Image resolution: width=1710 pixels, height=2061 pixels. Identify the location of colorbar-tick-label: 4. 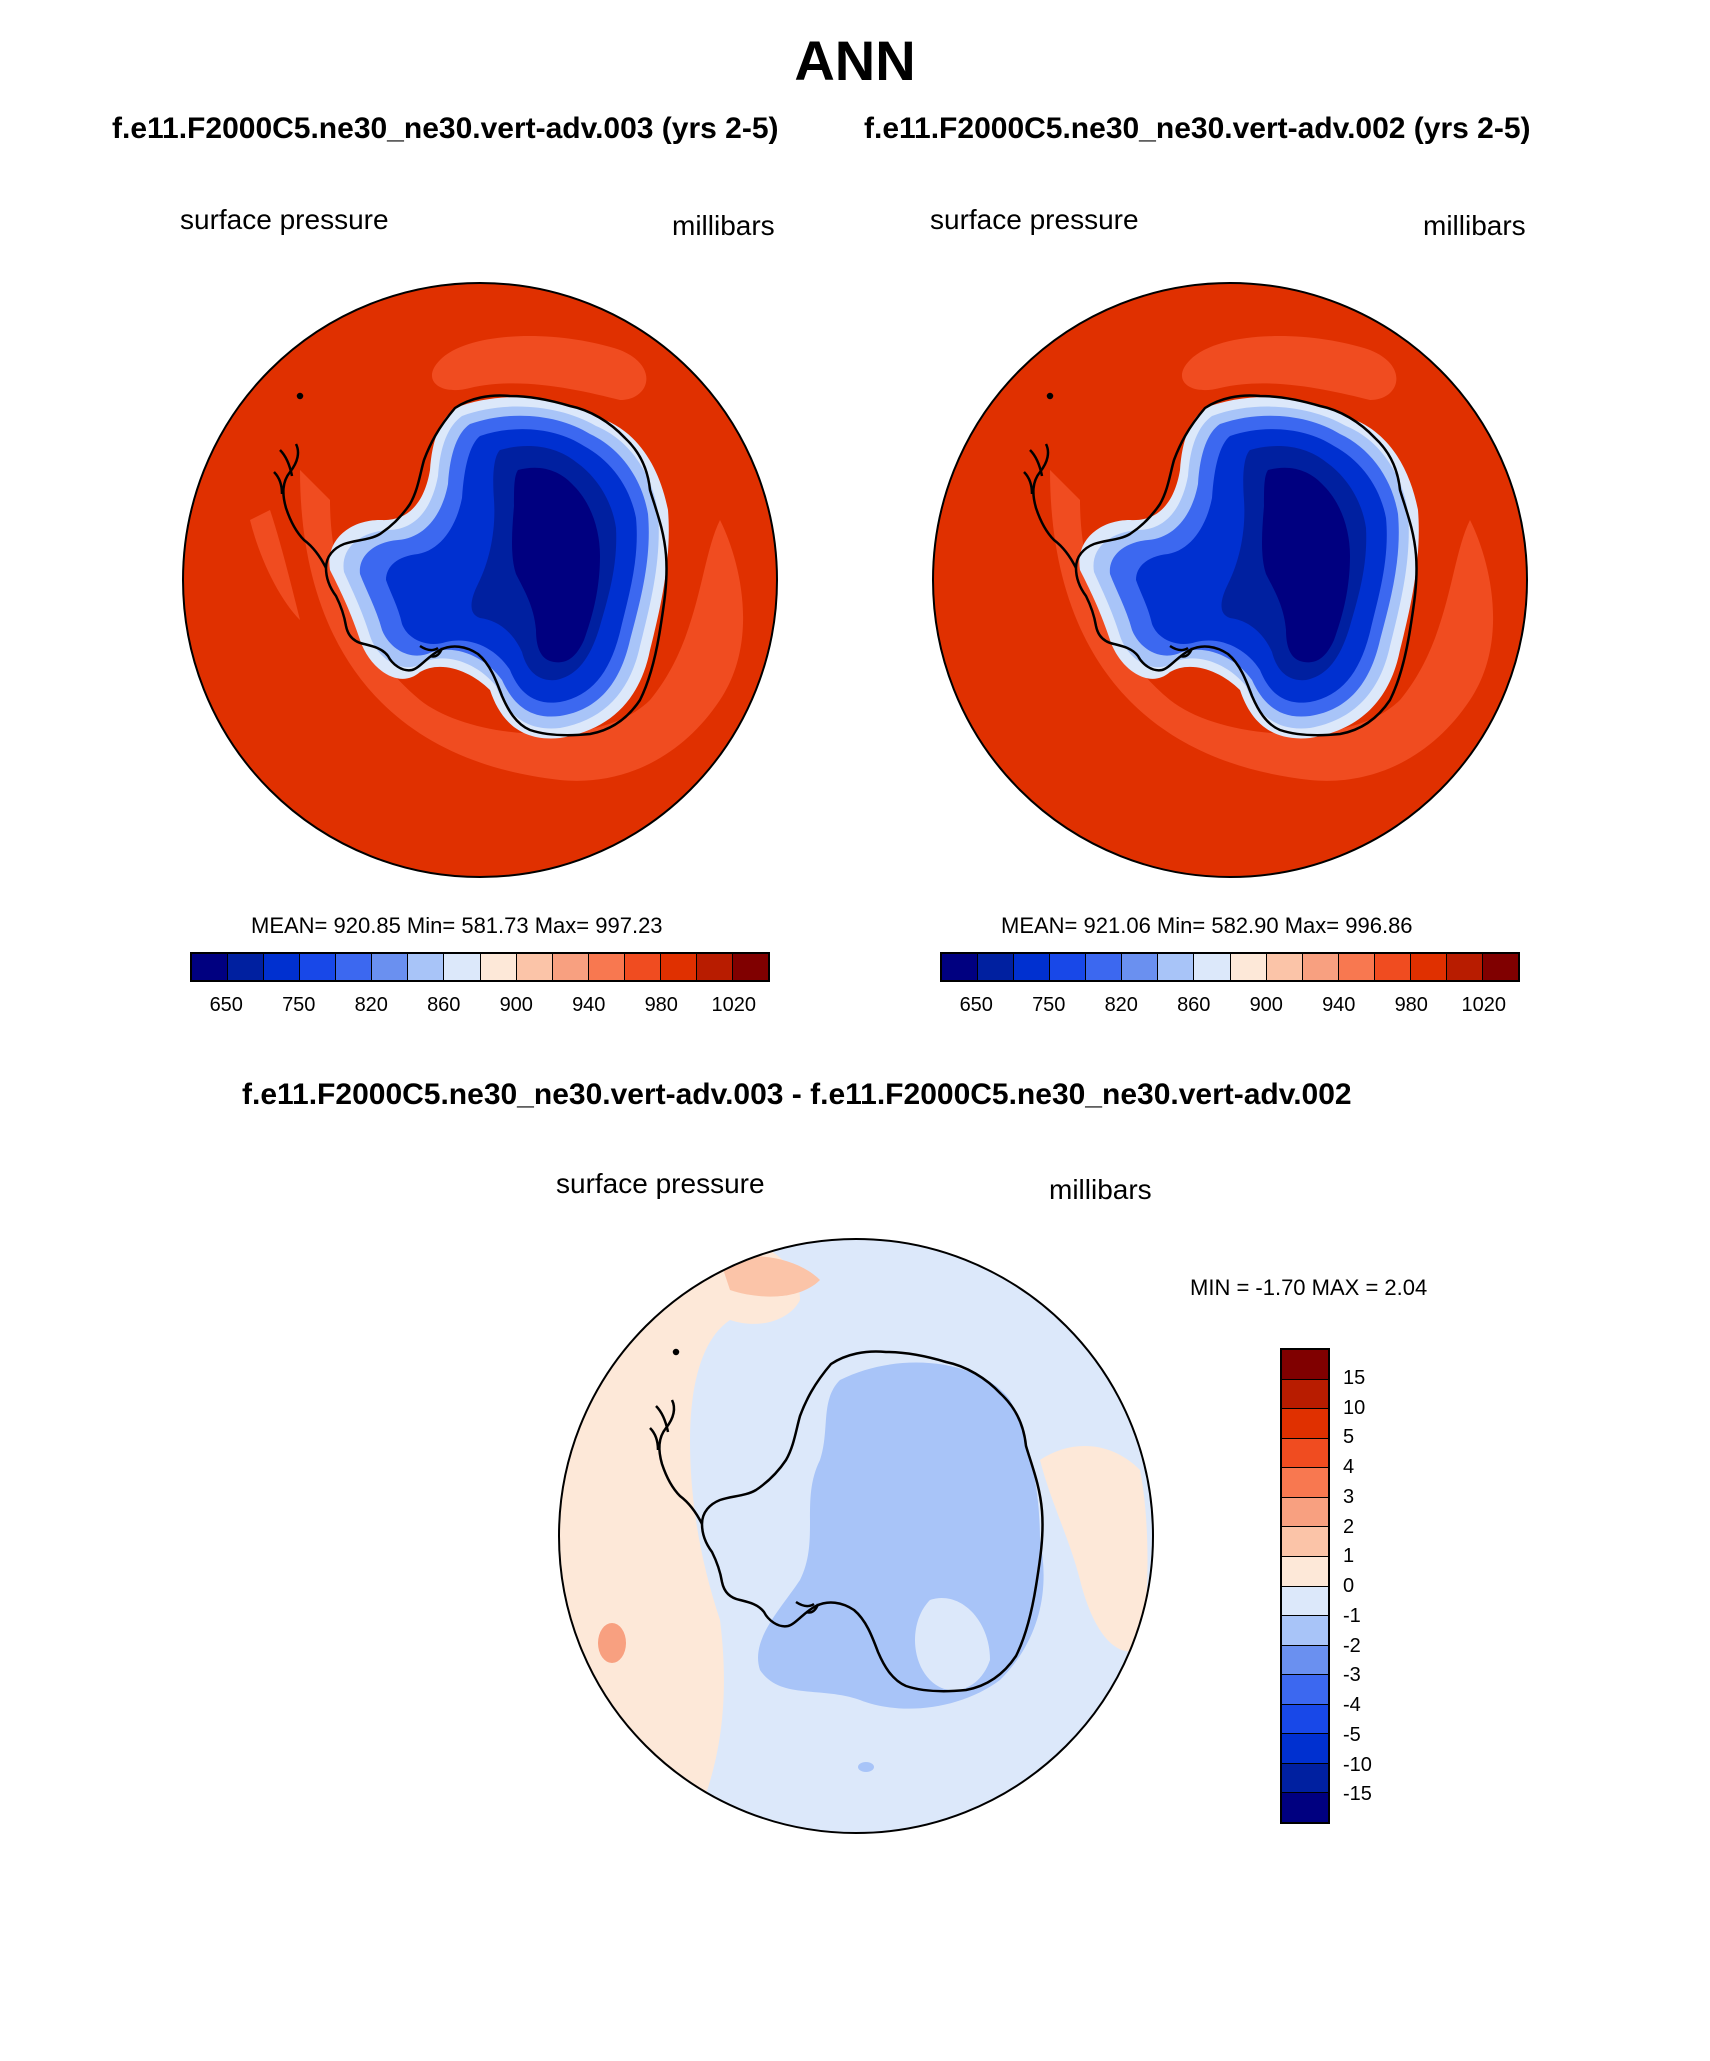
(1349, 1467).